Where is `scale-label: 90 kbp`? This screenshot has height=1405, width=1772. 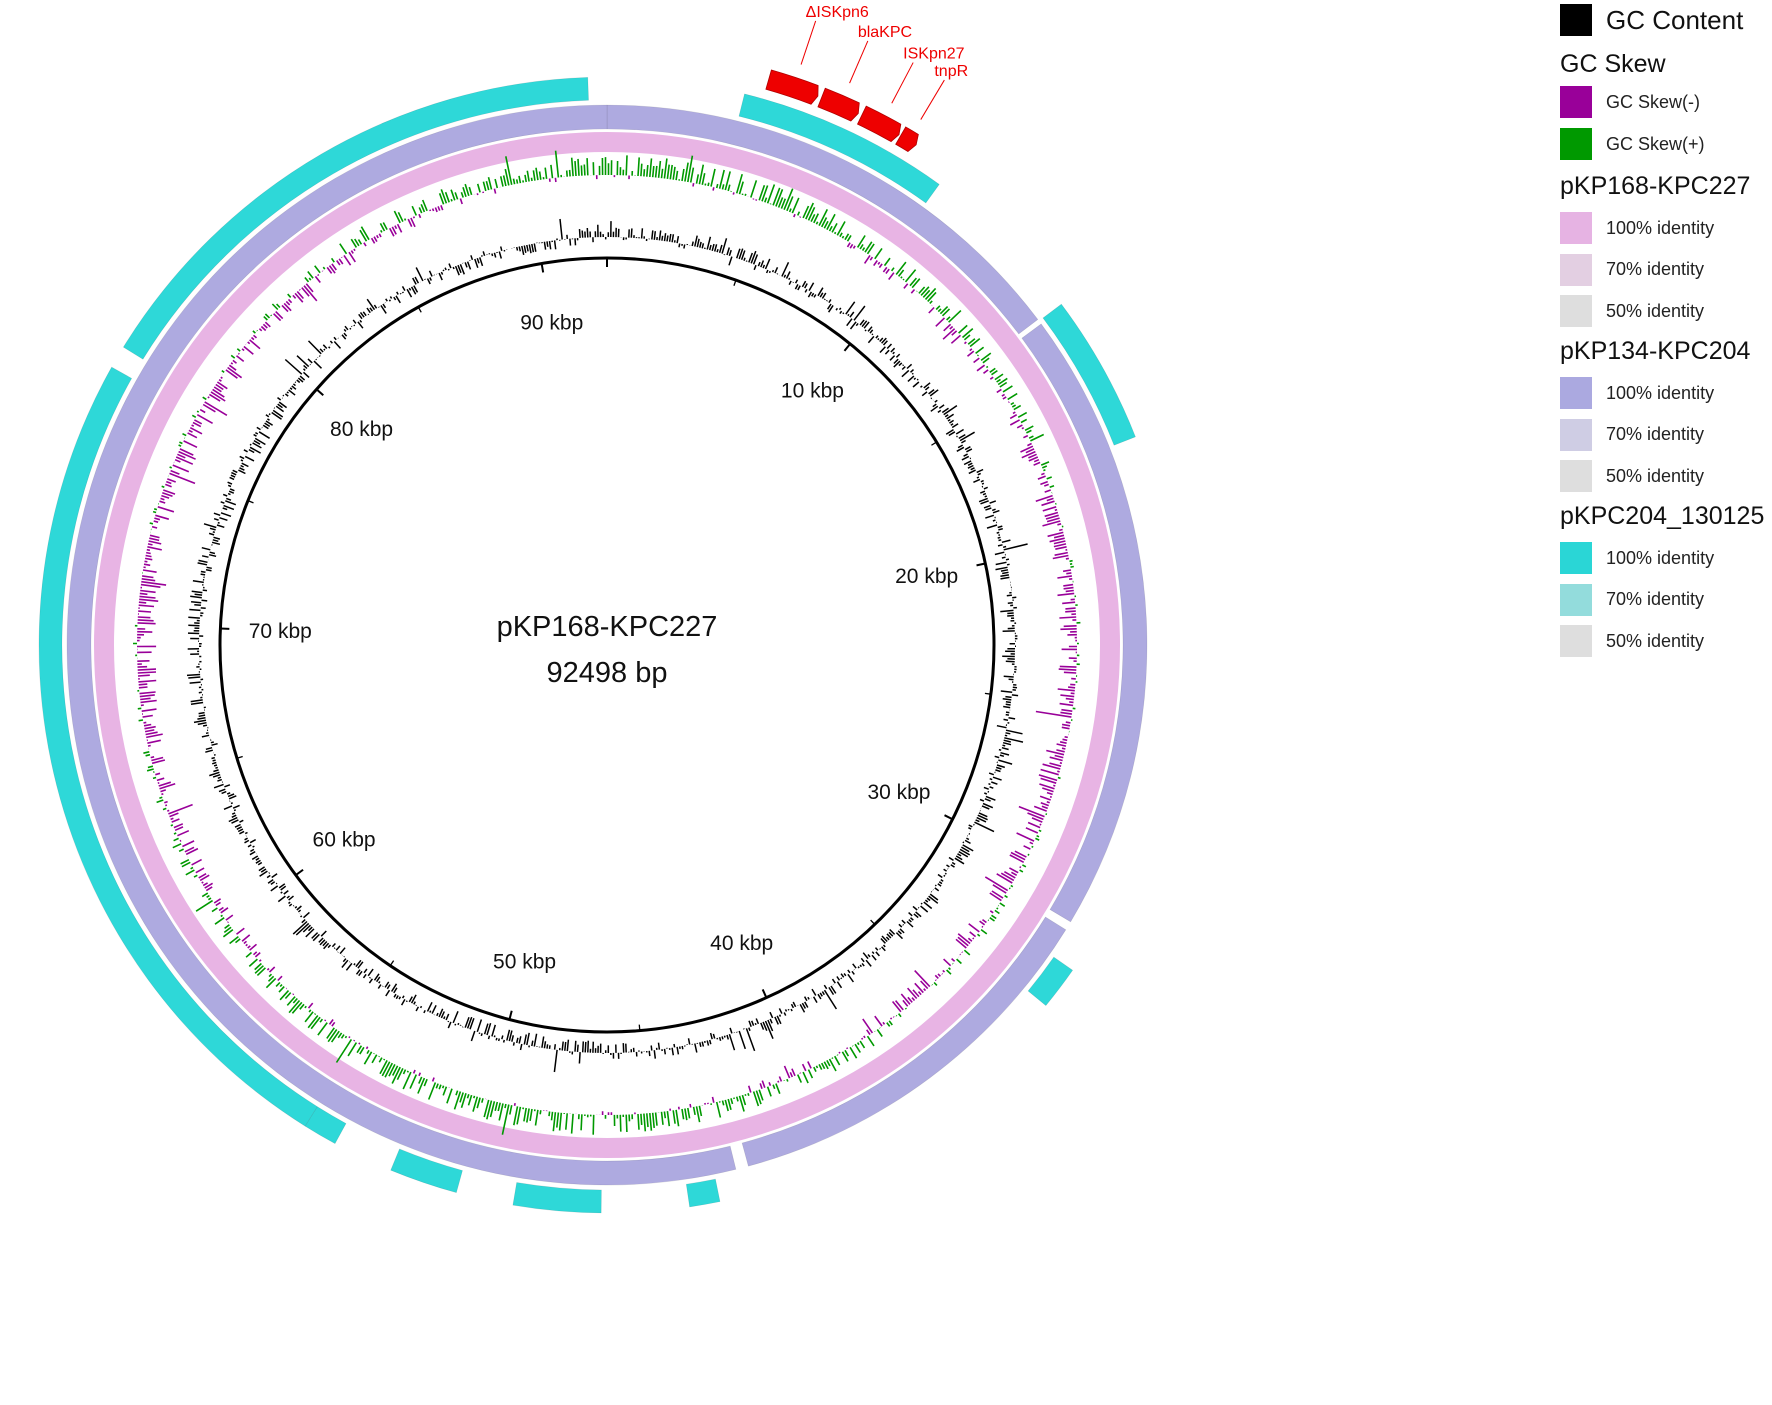
scale-label: 90 kbp is located at coordinates (551, 323).